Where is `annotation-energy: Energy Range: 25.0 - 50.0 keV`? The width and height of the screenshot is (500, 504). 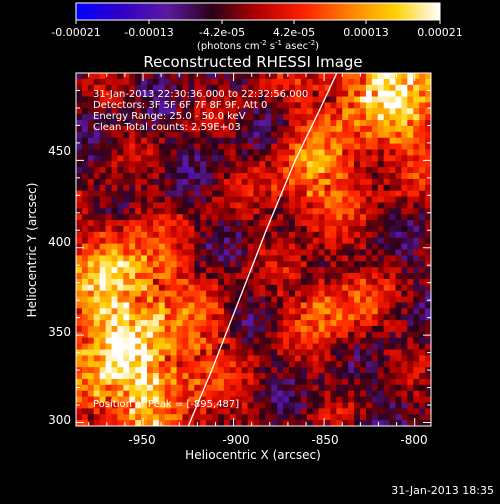
annotation-energy: Energy Range: 25.0 - 50.0 keV is located at coordinates (169, 116).